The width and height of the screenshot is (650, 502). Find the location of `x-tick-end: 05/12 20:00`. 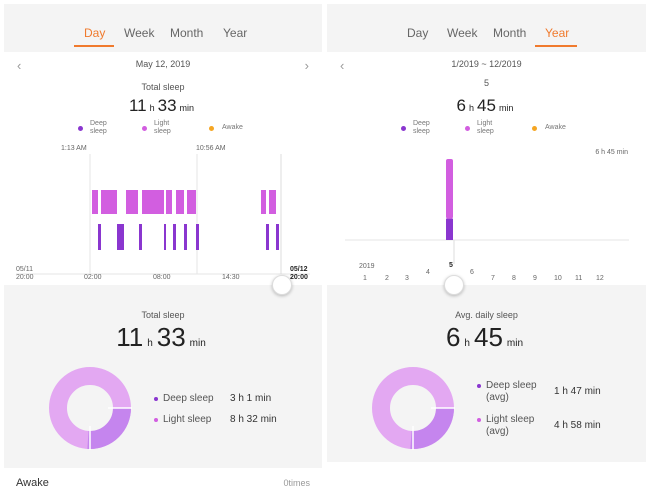

x-tick-end: 05/12 20:00 is located at coordinates (299, 273).